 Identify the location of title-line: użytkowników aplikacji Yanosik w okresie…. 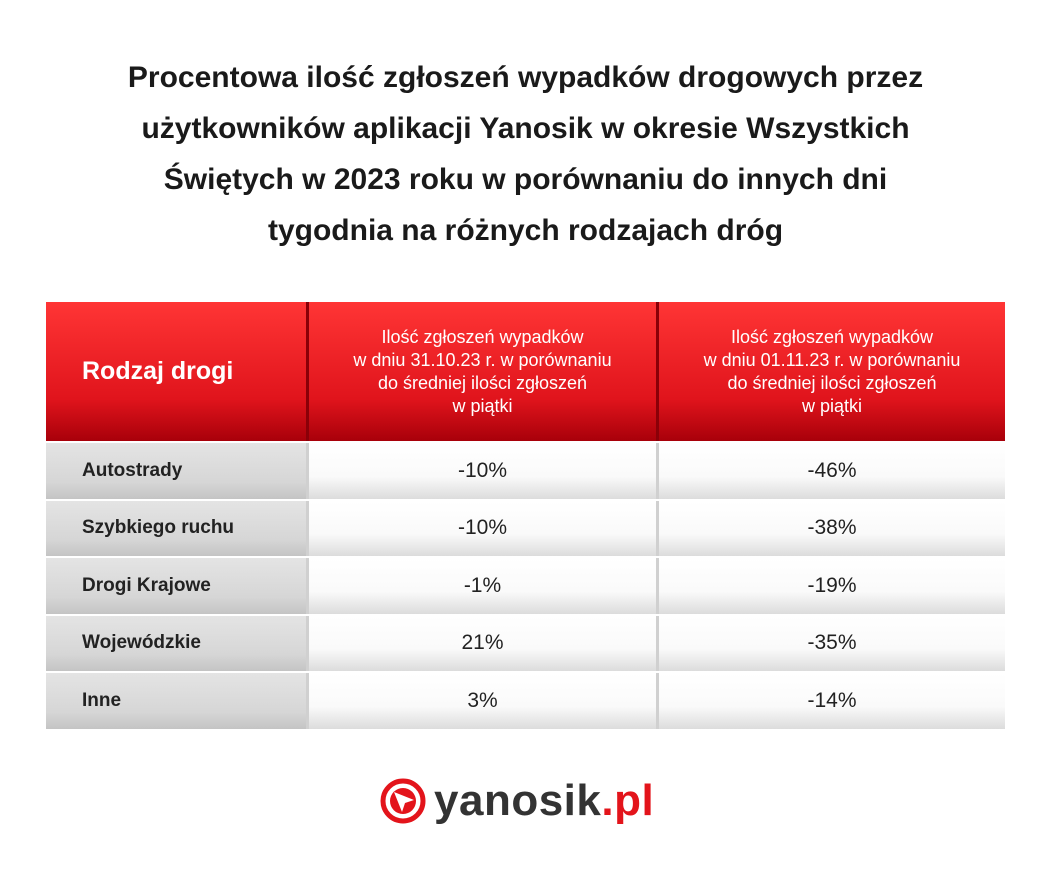
(525, 128).